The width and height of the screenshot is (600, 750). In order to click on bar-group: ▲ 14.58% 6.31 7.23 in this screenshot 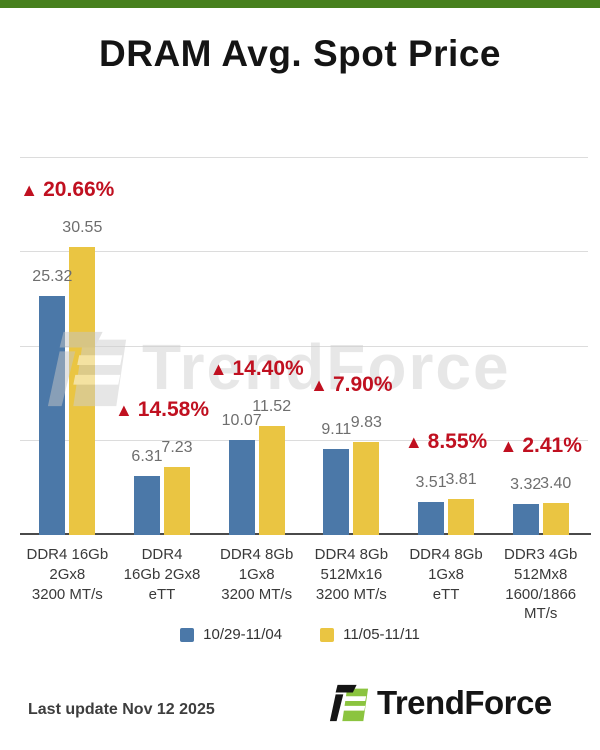, I will do `click(162, 340)`.